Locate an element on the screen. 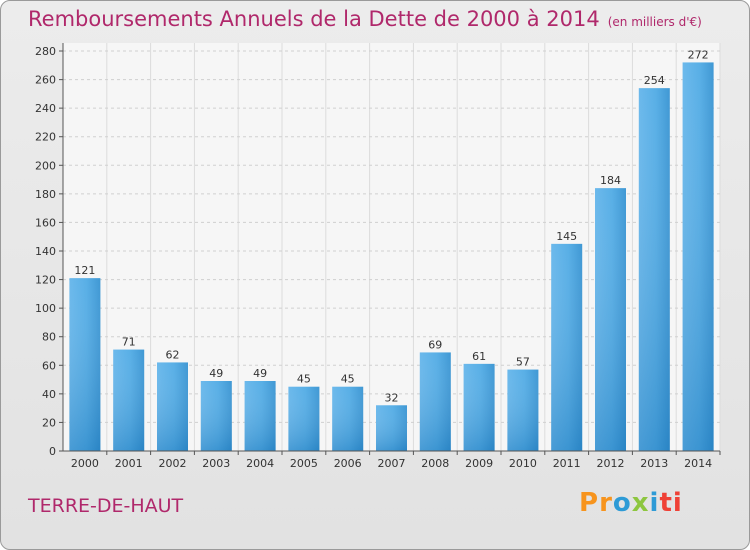 The image size is (750, 550). x-tick-label: 2009 is located at coordinates (479, 463).